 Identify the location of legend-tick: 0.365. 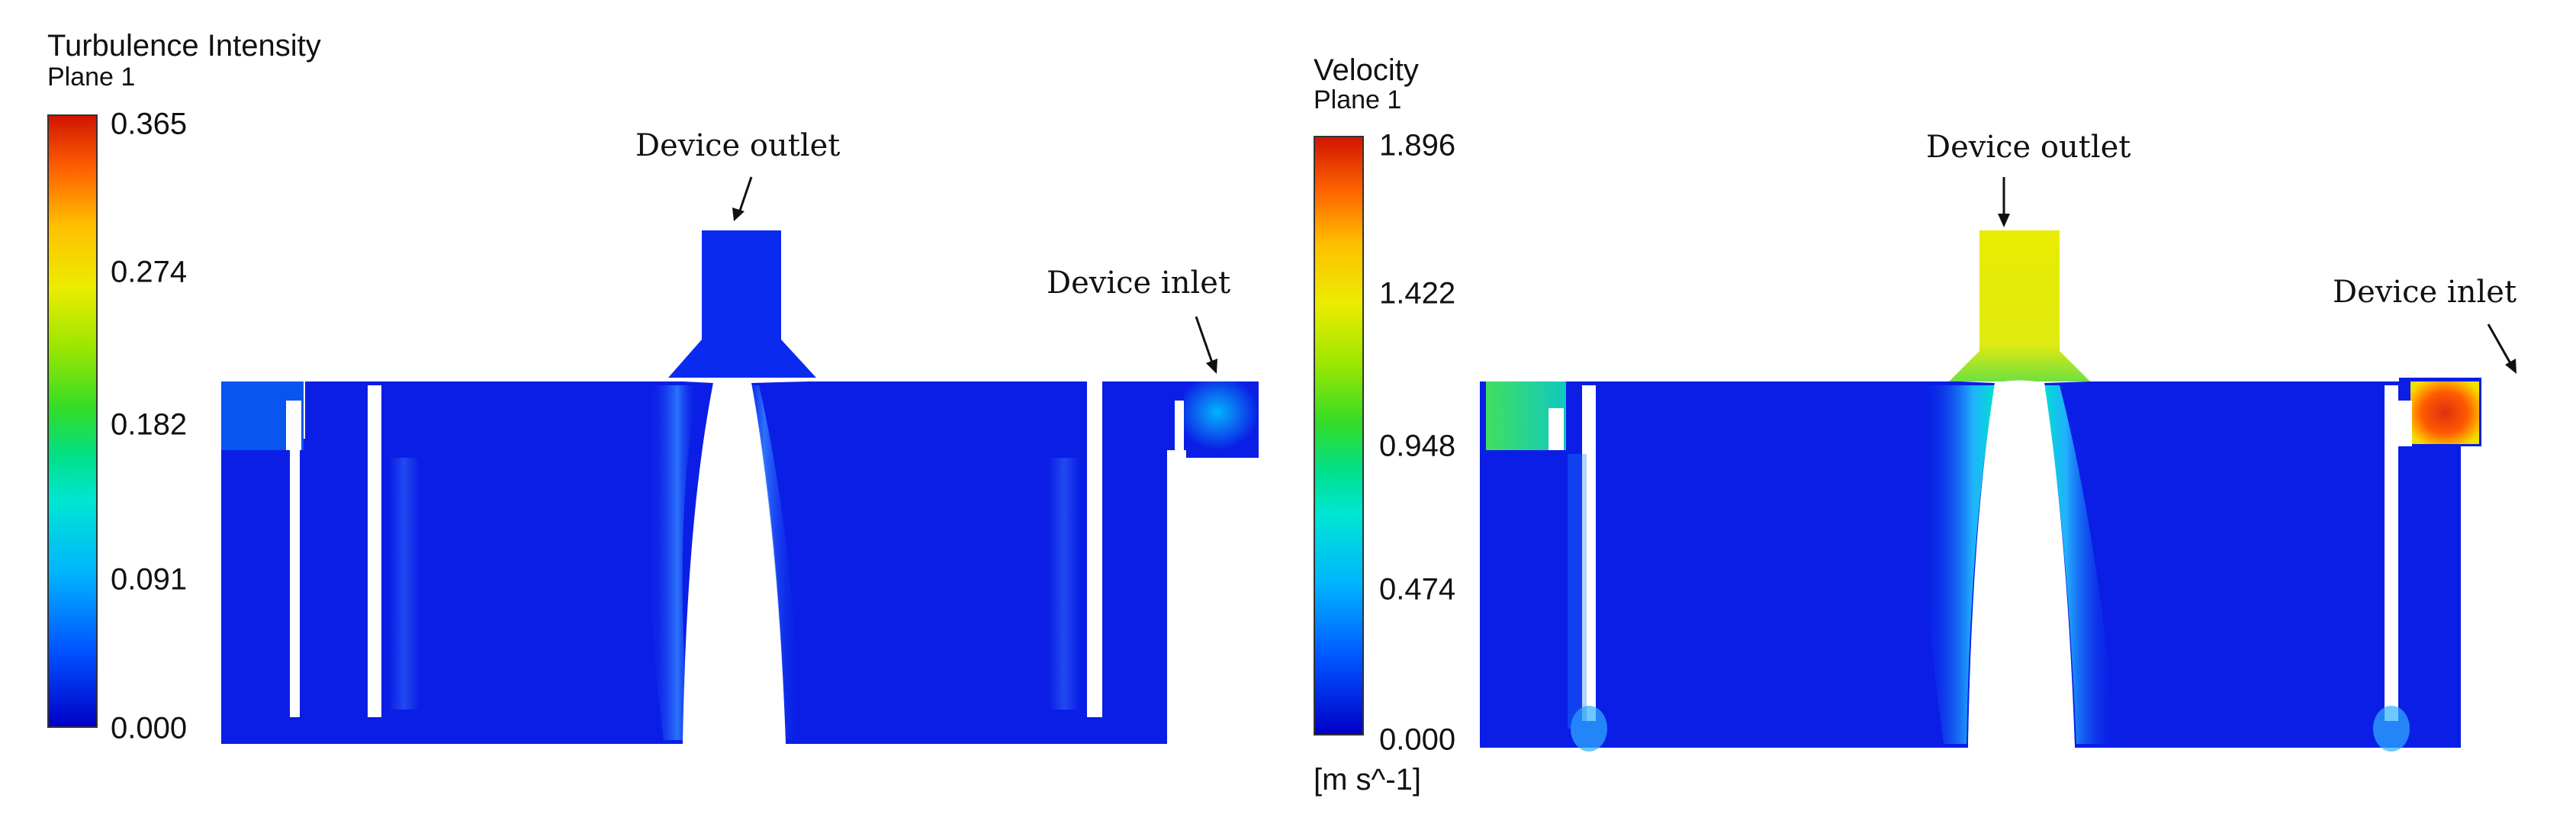
(149, 124).